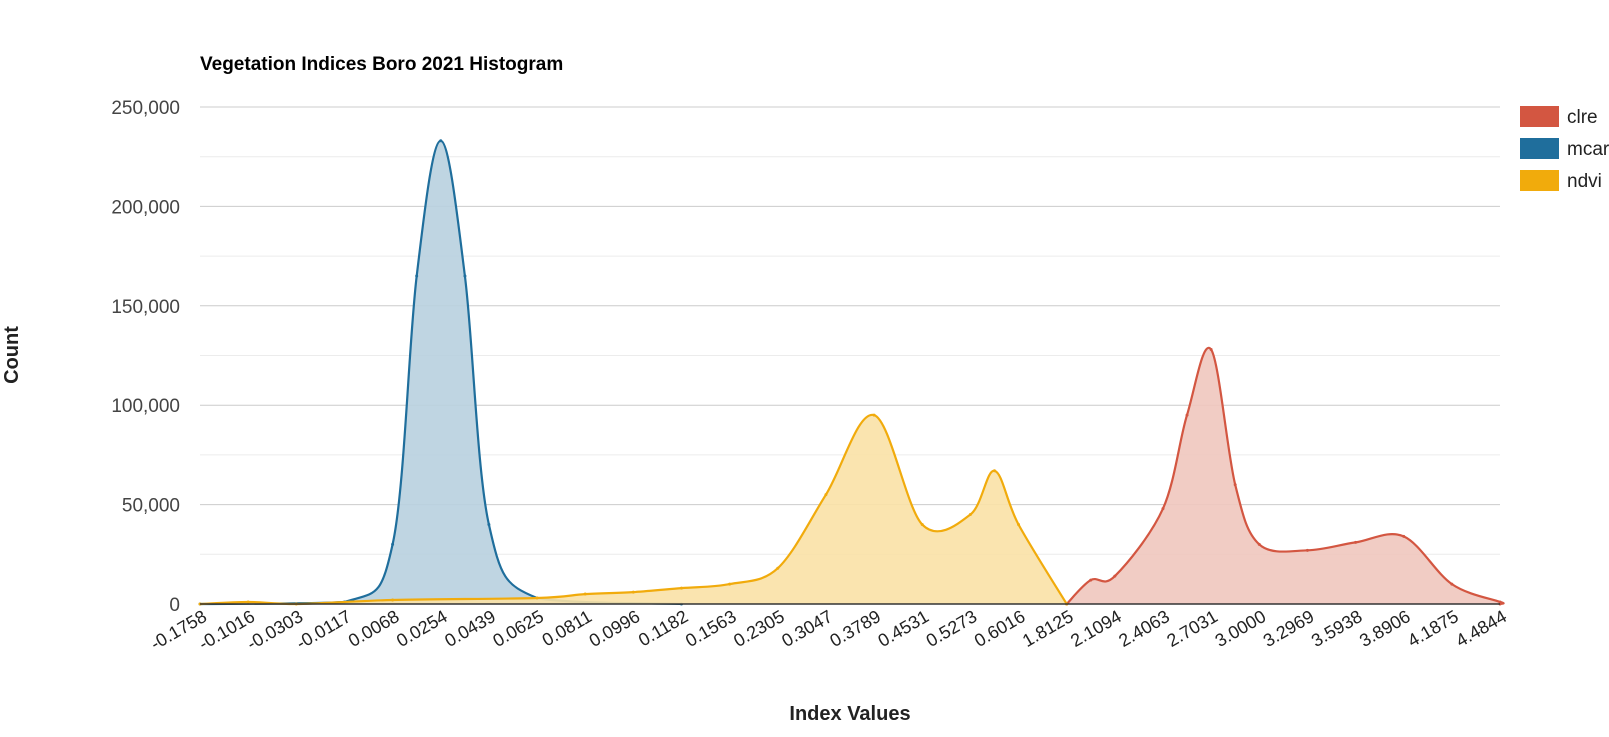  I want to click on x-tick-label: 1.8125, so click(1048, 628).